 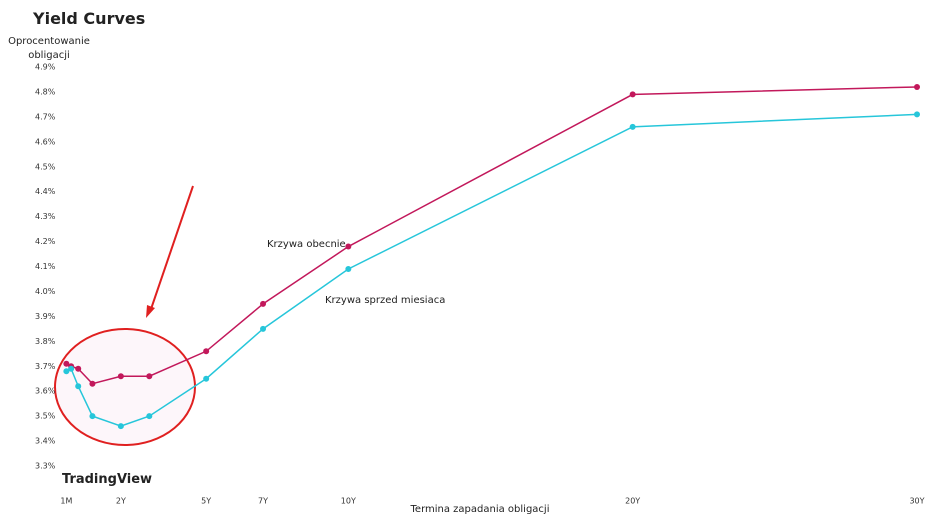 What do you see at coordinates (45, 341) in the screenshot?
I see `y-tick-label: 3.8%` at bounding box center [45, 341].